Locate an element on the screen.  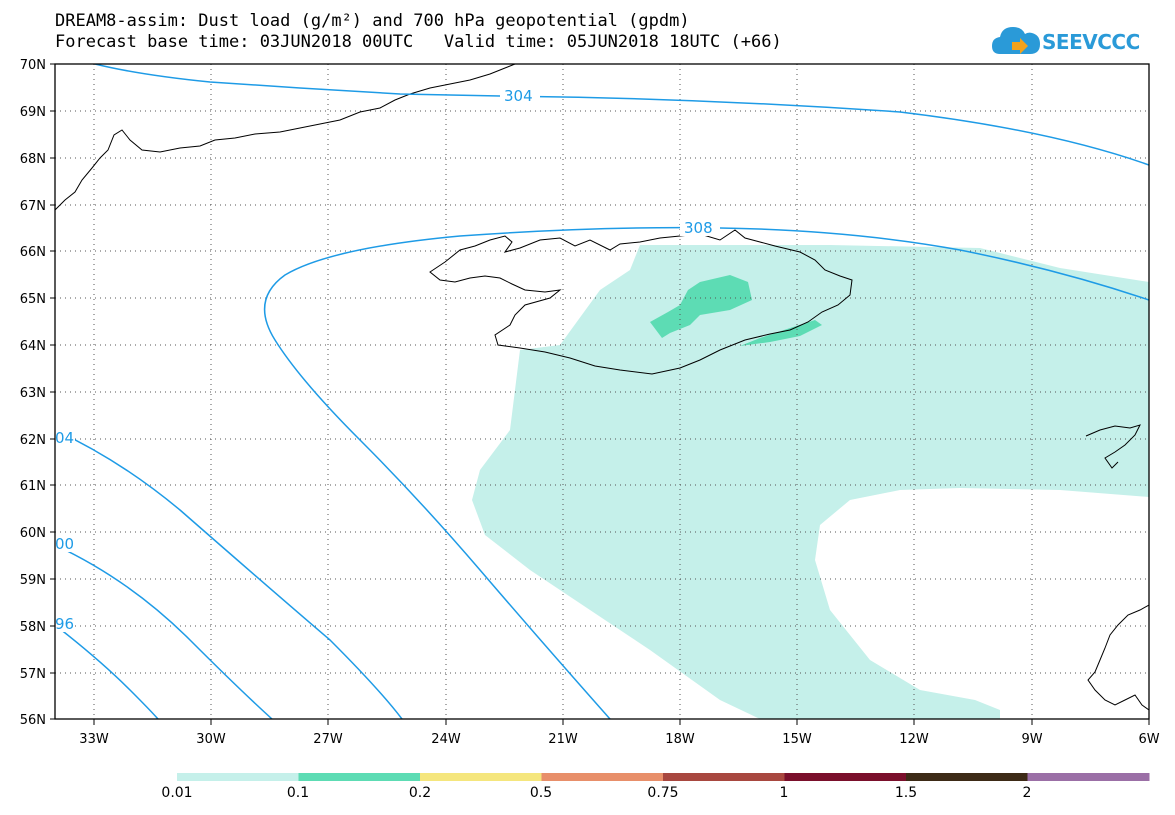
lon-label: 27W is located at coordinates (328, 739).